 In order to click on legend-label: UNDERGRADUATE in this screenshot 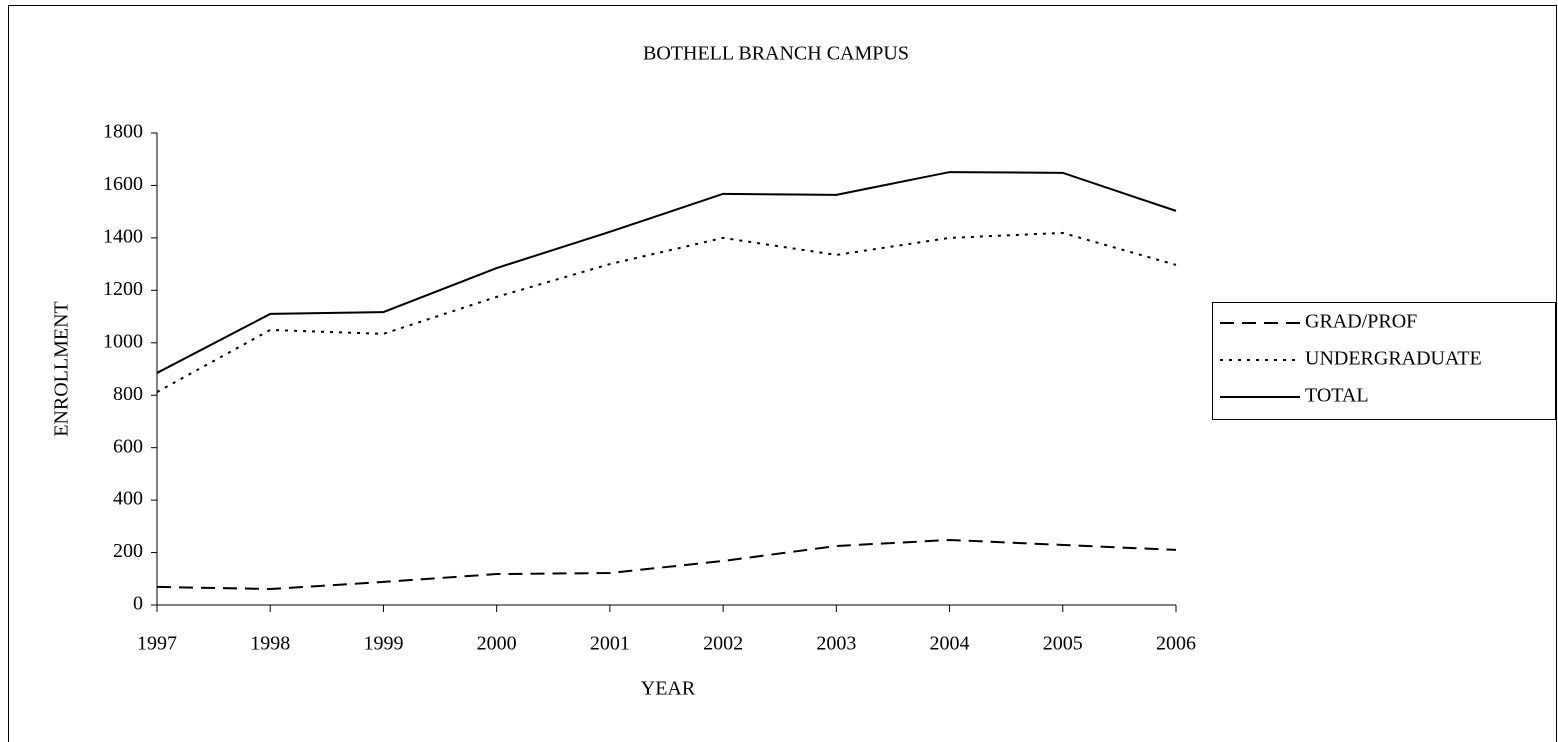, I will do `click(1393, 359)`.